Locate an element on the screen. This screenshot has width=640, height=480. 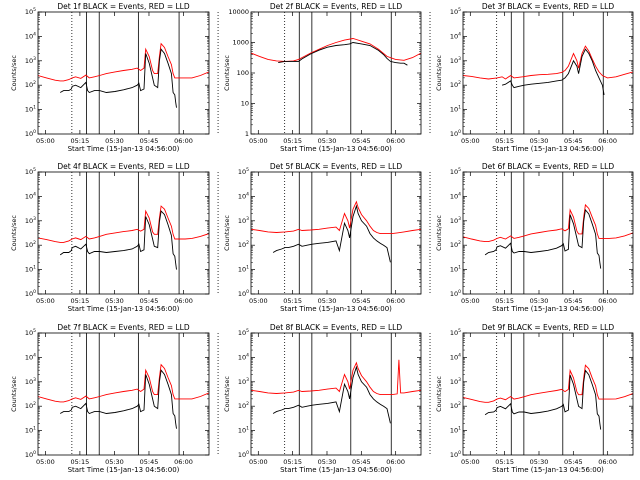
y-tick-exponent: 1 is located at coordinates (247, 268).